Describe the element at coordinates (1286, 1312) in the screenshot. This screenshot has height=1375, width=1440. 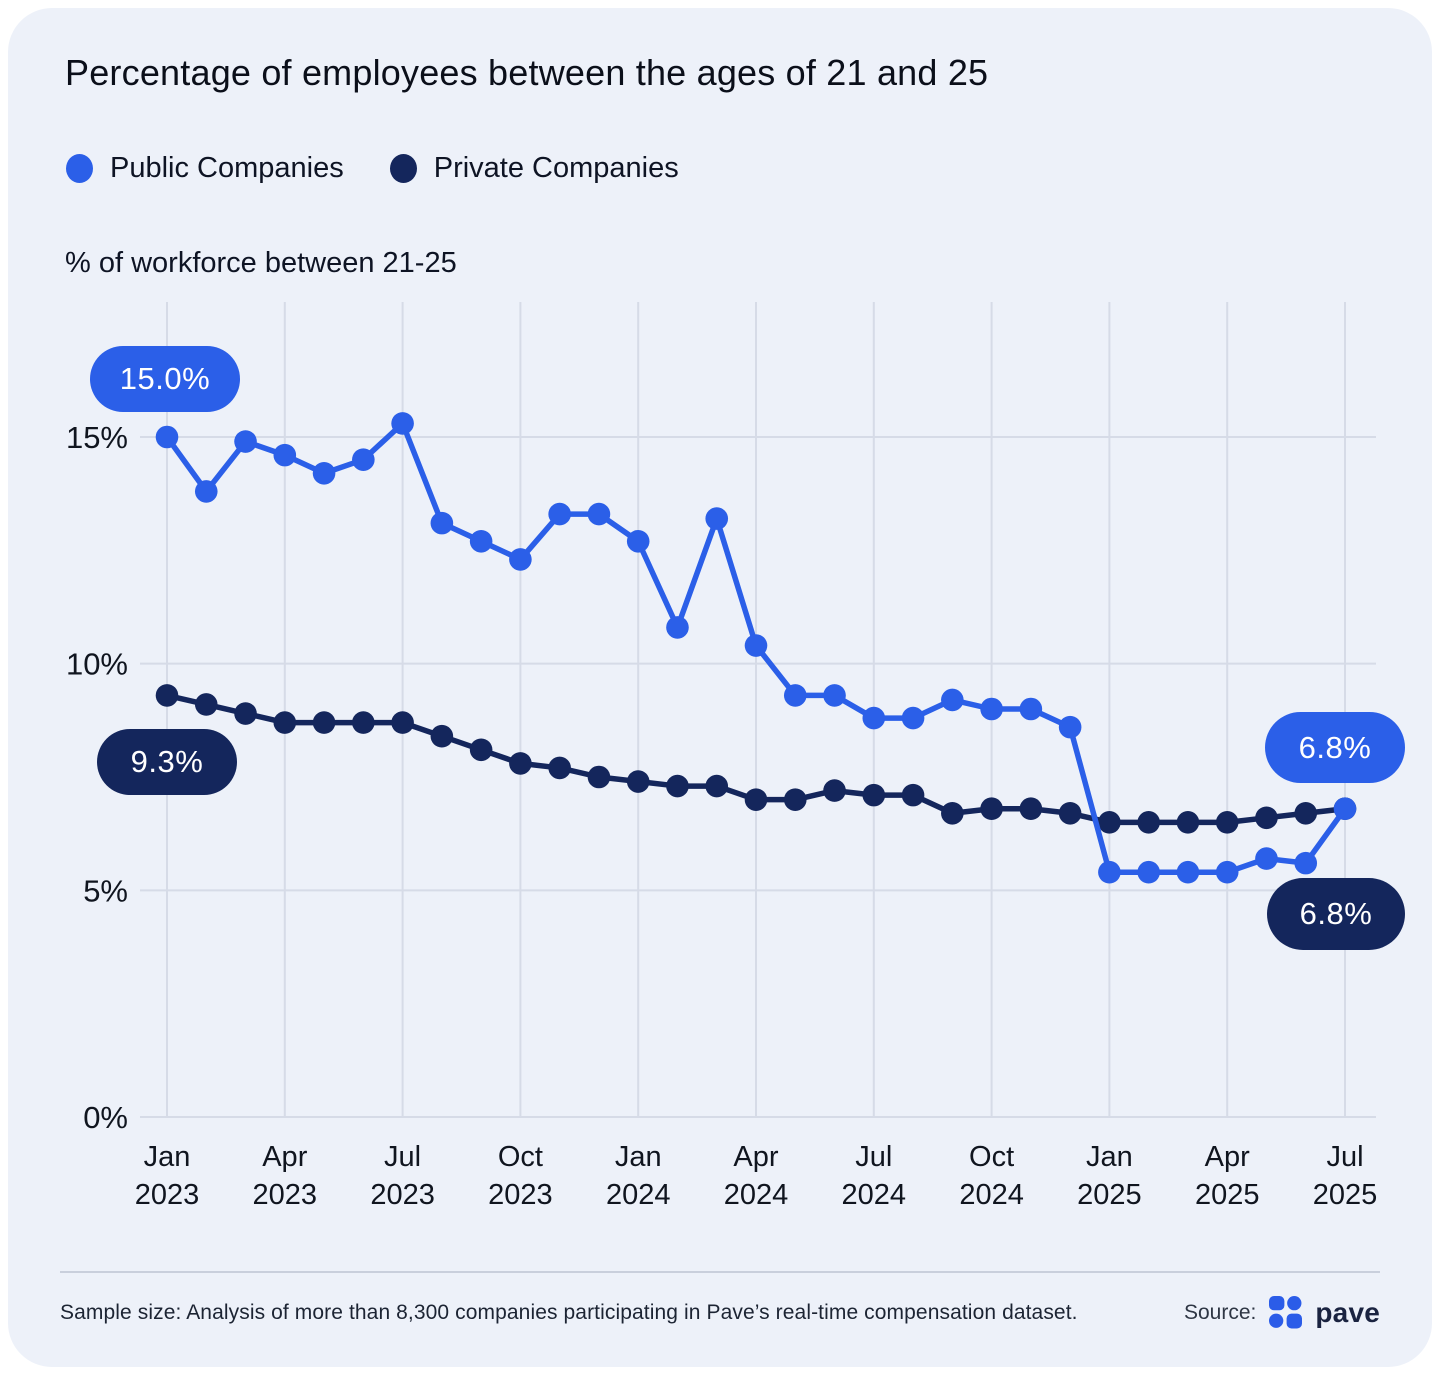
I see `pave-logo-icon` at that location.